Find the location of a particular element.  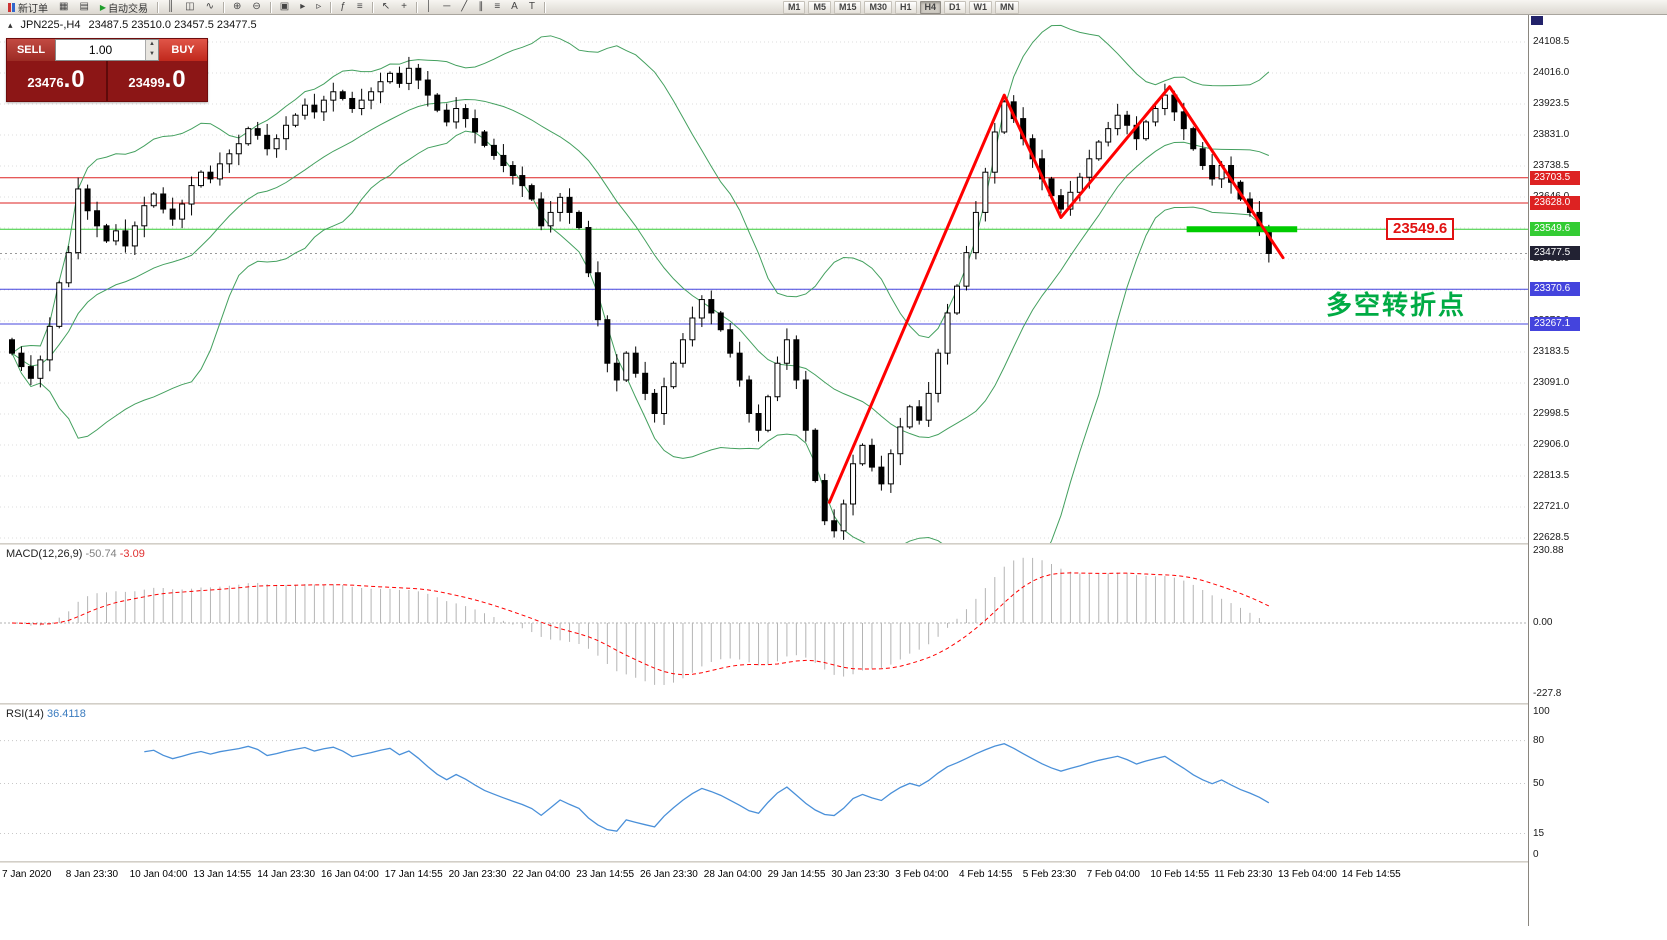

toolbar-chart-shift-icon: ▹ is located at coordinates (318, 7).